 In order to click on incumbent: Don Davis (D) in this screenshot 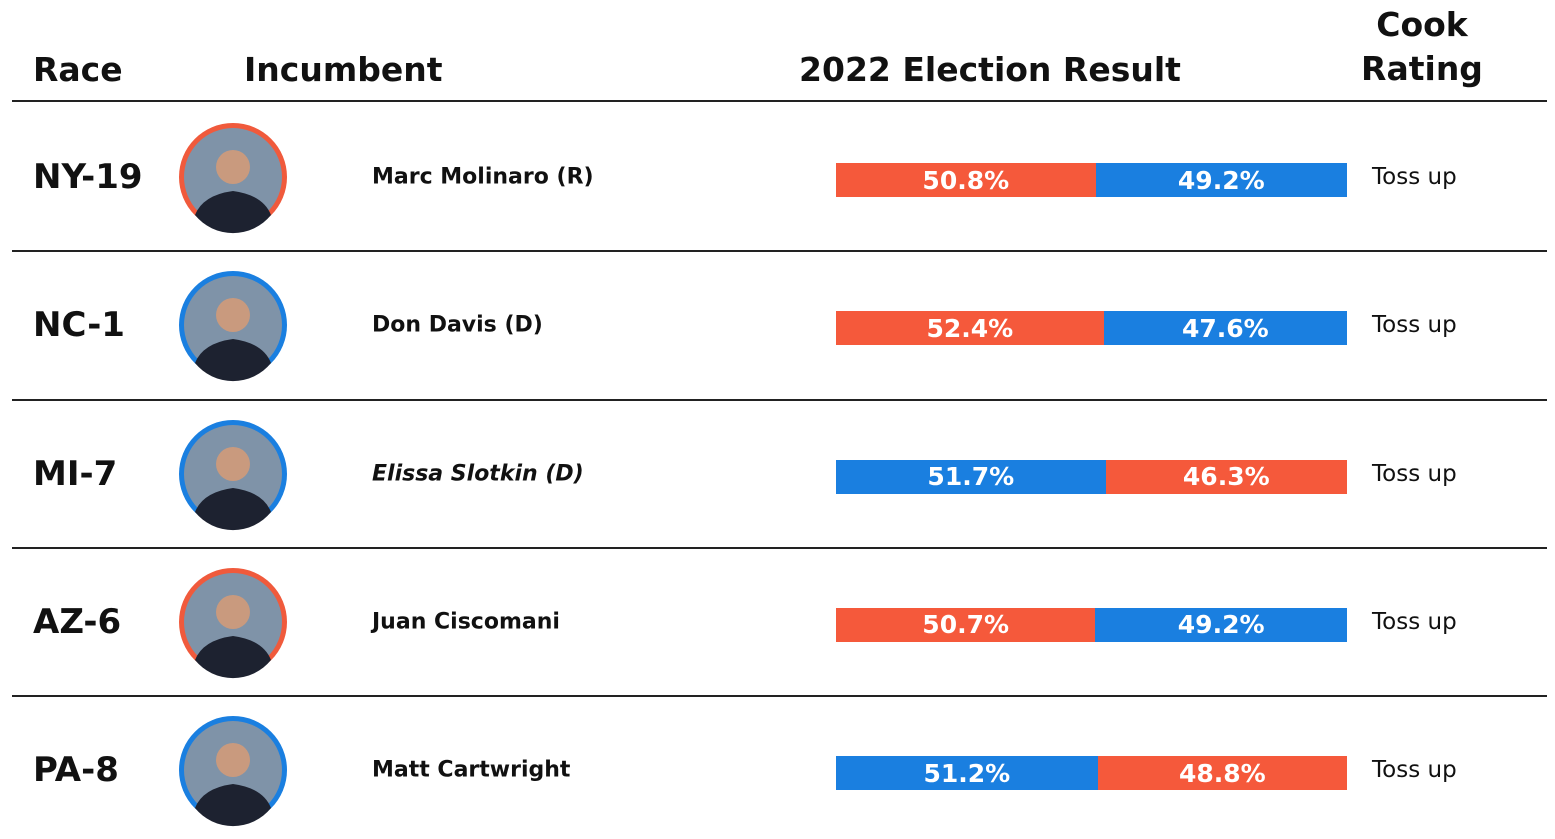, I will do `click(457, 325)`.